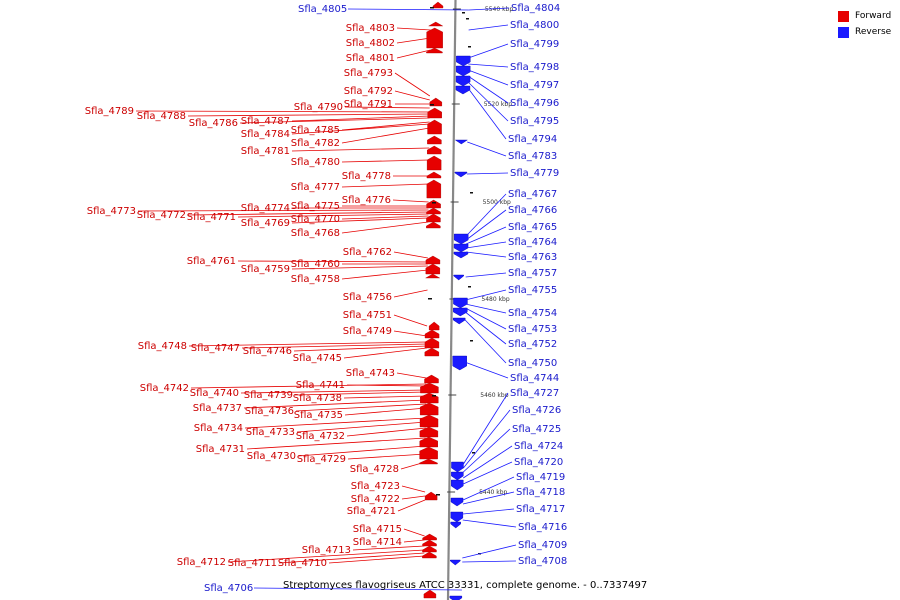 The image size is (900, 600). I want to click on reverse-gene-label: Sfla_4794, so click(532, 139).